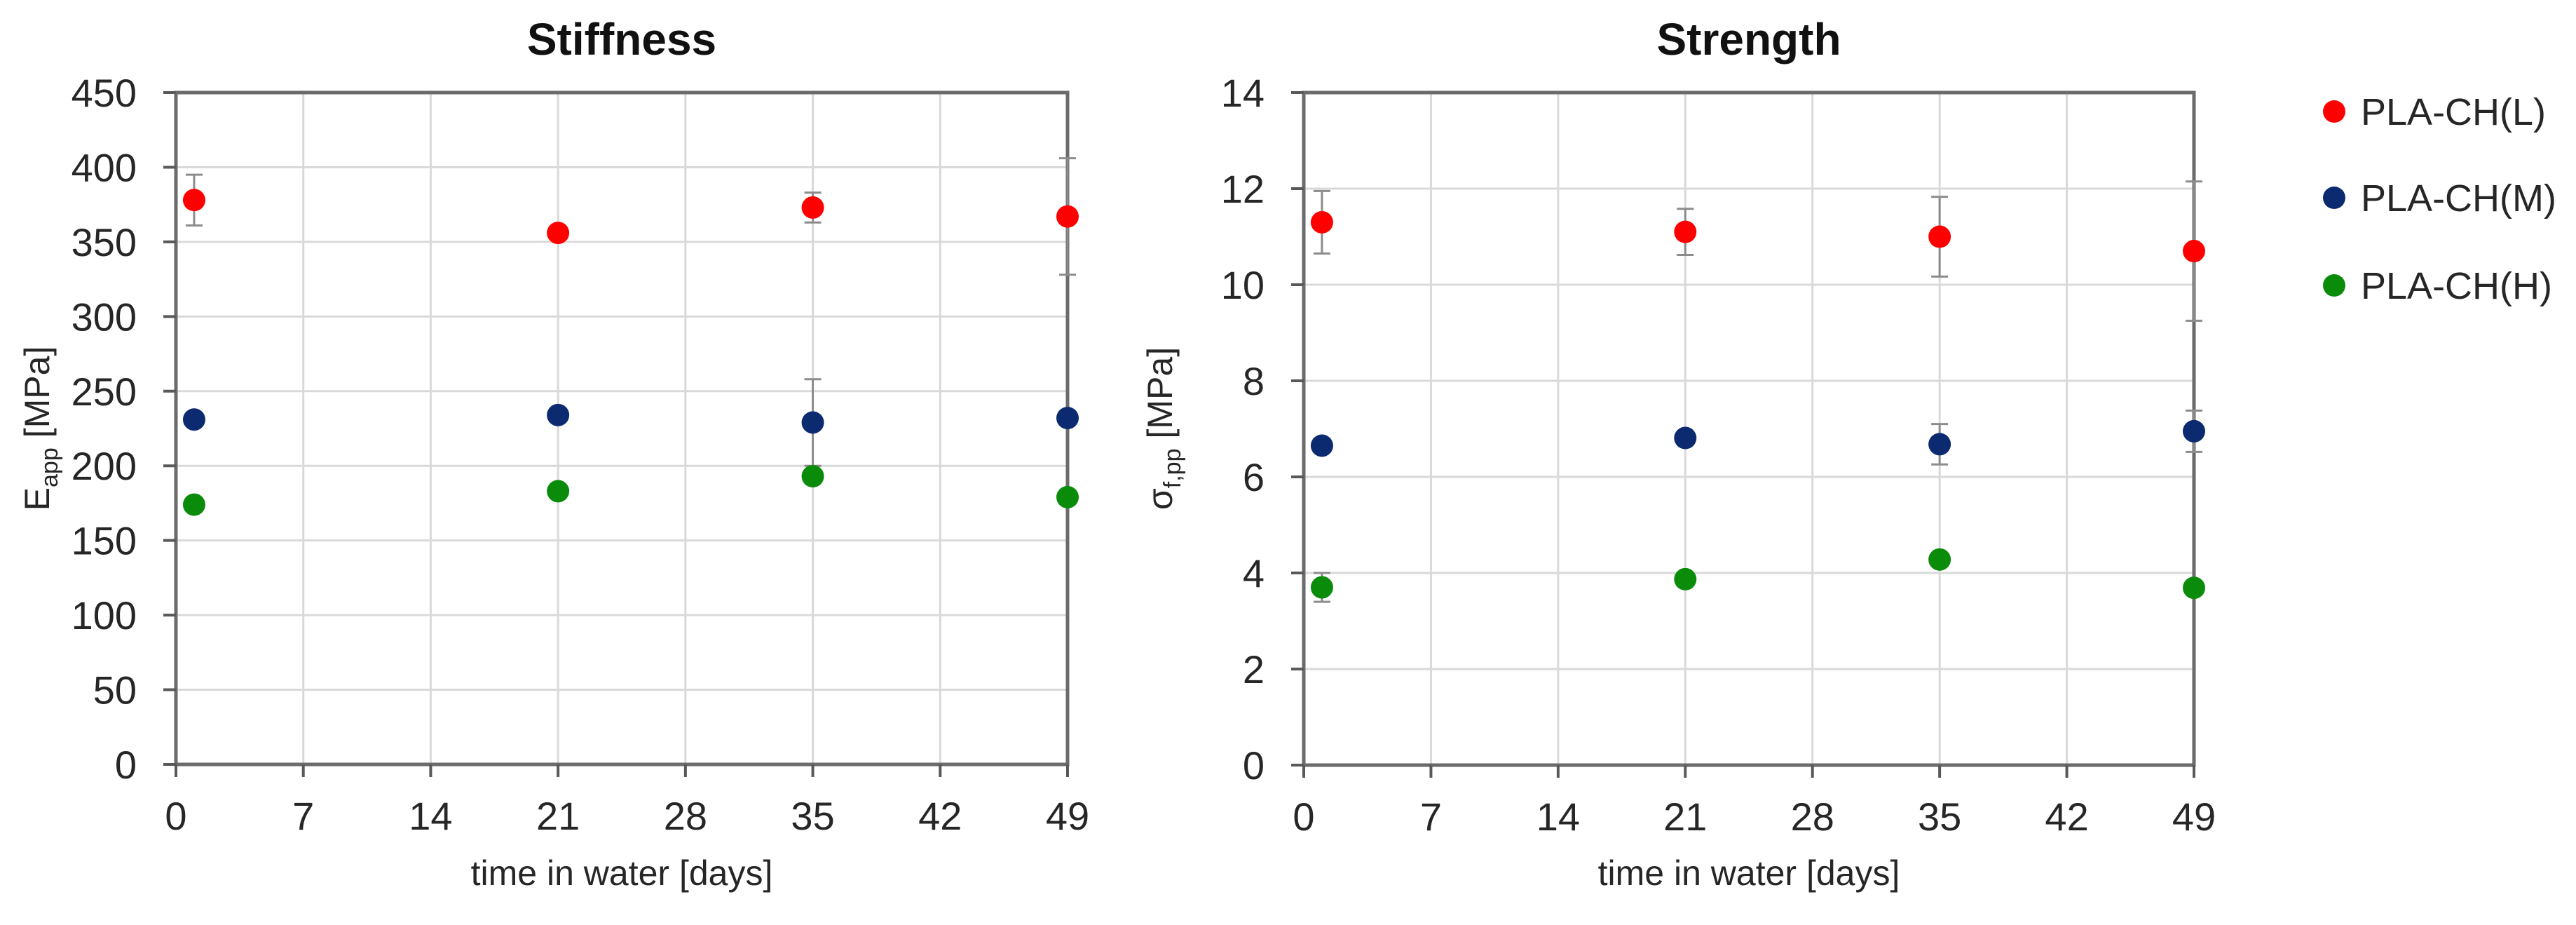  What do you see at coordinates (49, 467) in the screenshot?
I see `y-axis-title-subscript: app` at bounding box center [49, 467].